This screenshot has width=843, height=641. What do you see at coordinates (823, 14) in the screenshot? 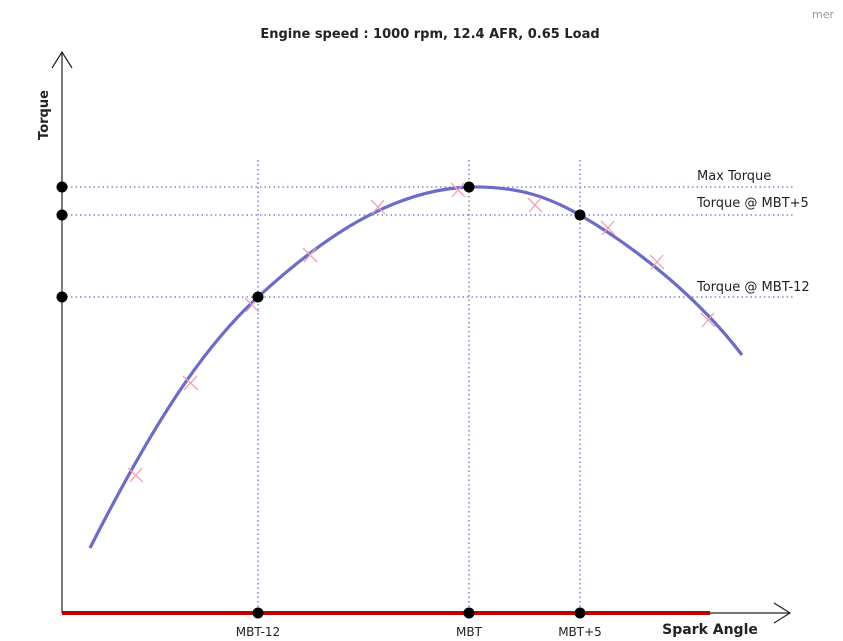
I see `corner-text: mer` at bounding box center [823, 14].